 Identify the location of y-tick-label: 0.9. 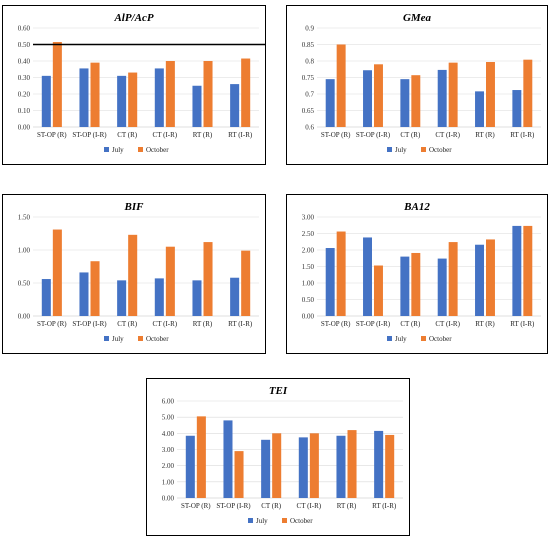
(309, 29).